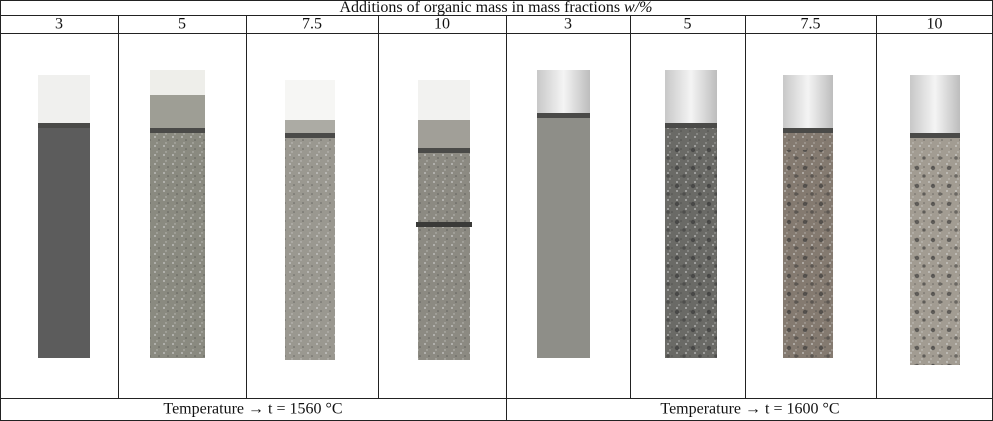 The width and height of the screenshot is (993, 421). What do you see at coordinates (252, 409) in the screenshot?
I see `group-label: Temperature → t = 1560 °C` at bounding box center [252, 409].